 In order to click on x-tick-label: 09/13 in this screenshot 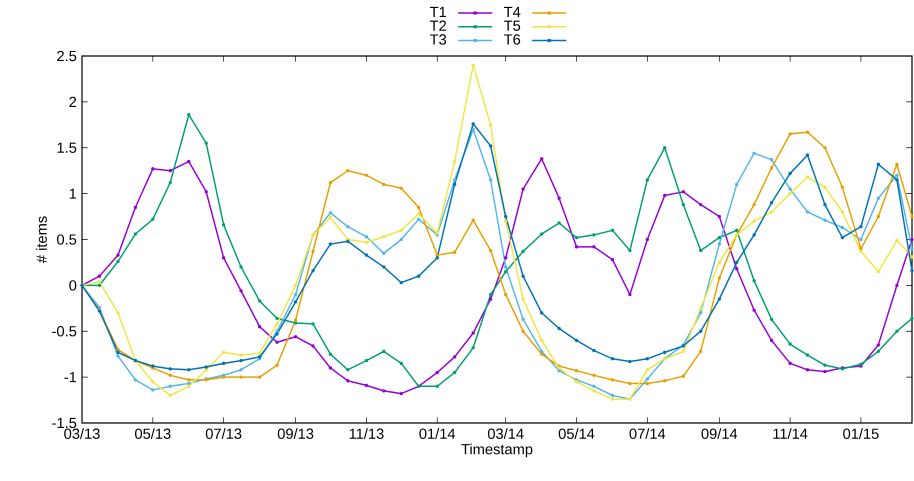, I will do `click(296, 433)`.